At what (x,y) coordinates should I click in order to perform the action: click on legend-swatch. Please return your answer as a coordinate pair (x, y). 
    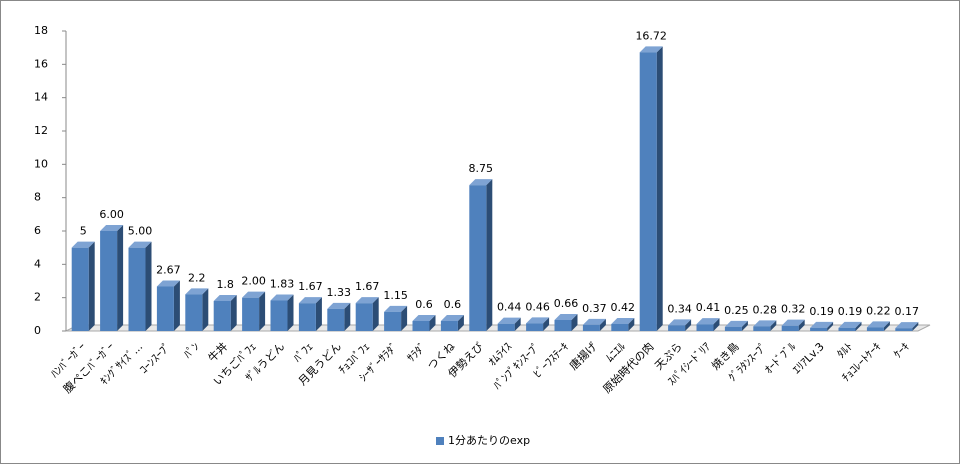
    Looking at the image, I should click on (440, 441).